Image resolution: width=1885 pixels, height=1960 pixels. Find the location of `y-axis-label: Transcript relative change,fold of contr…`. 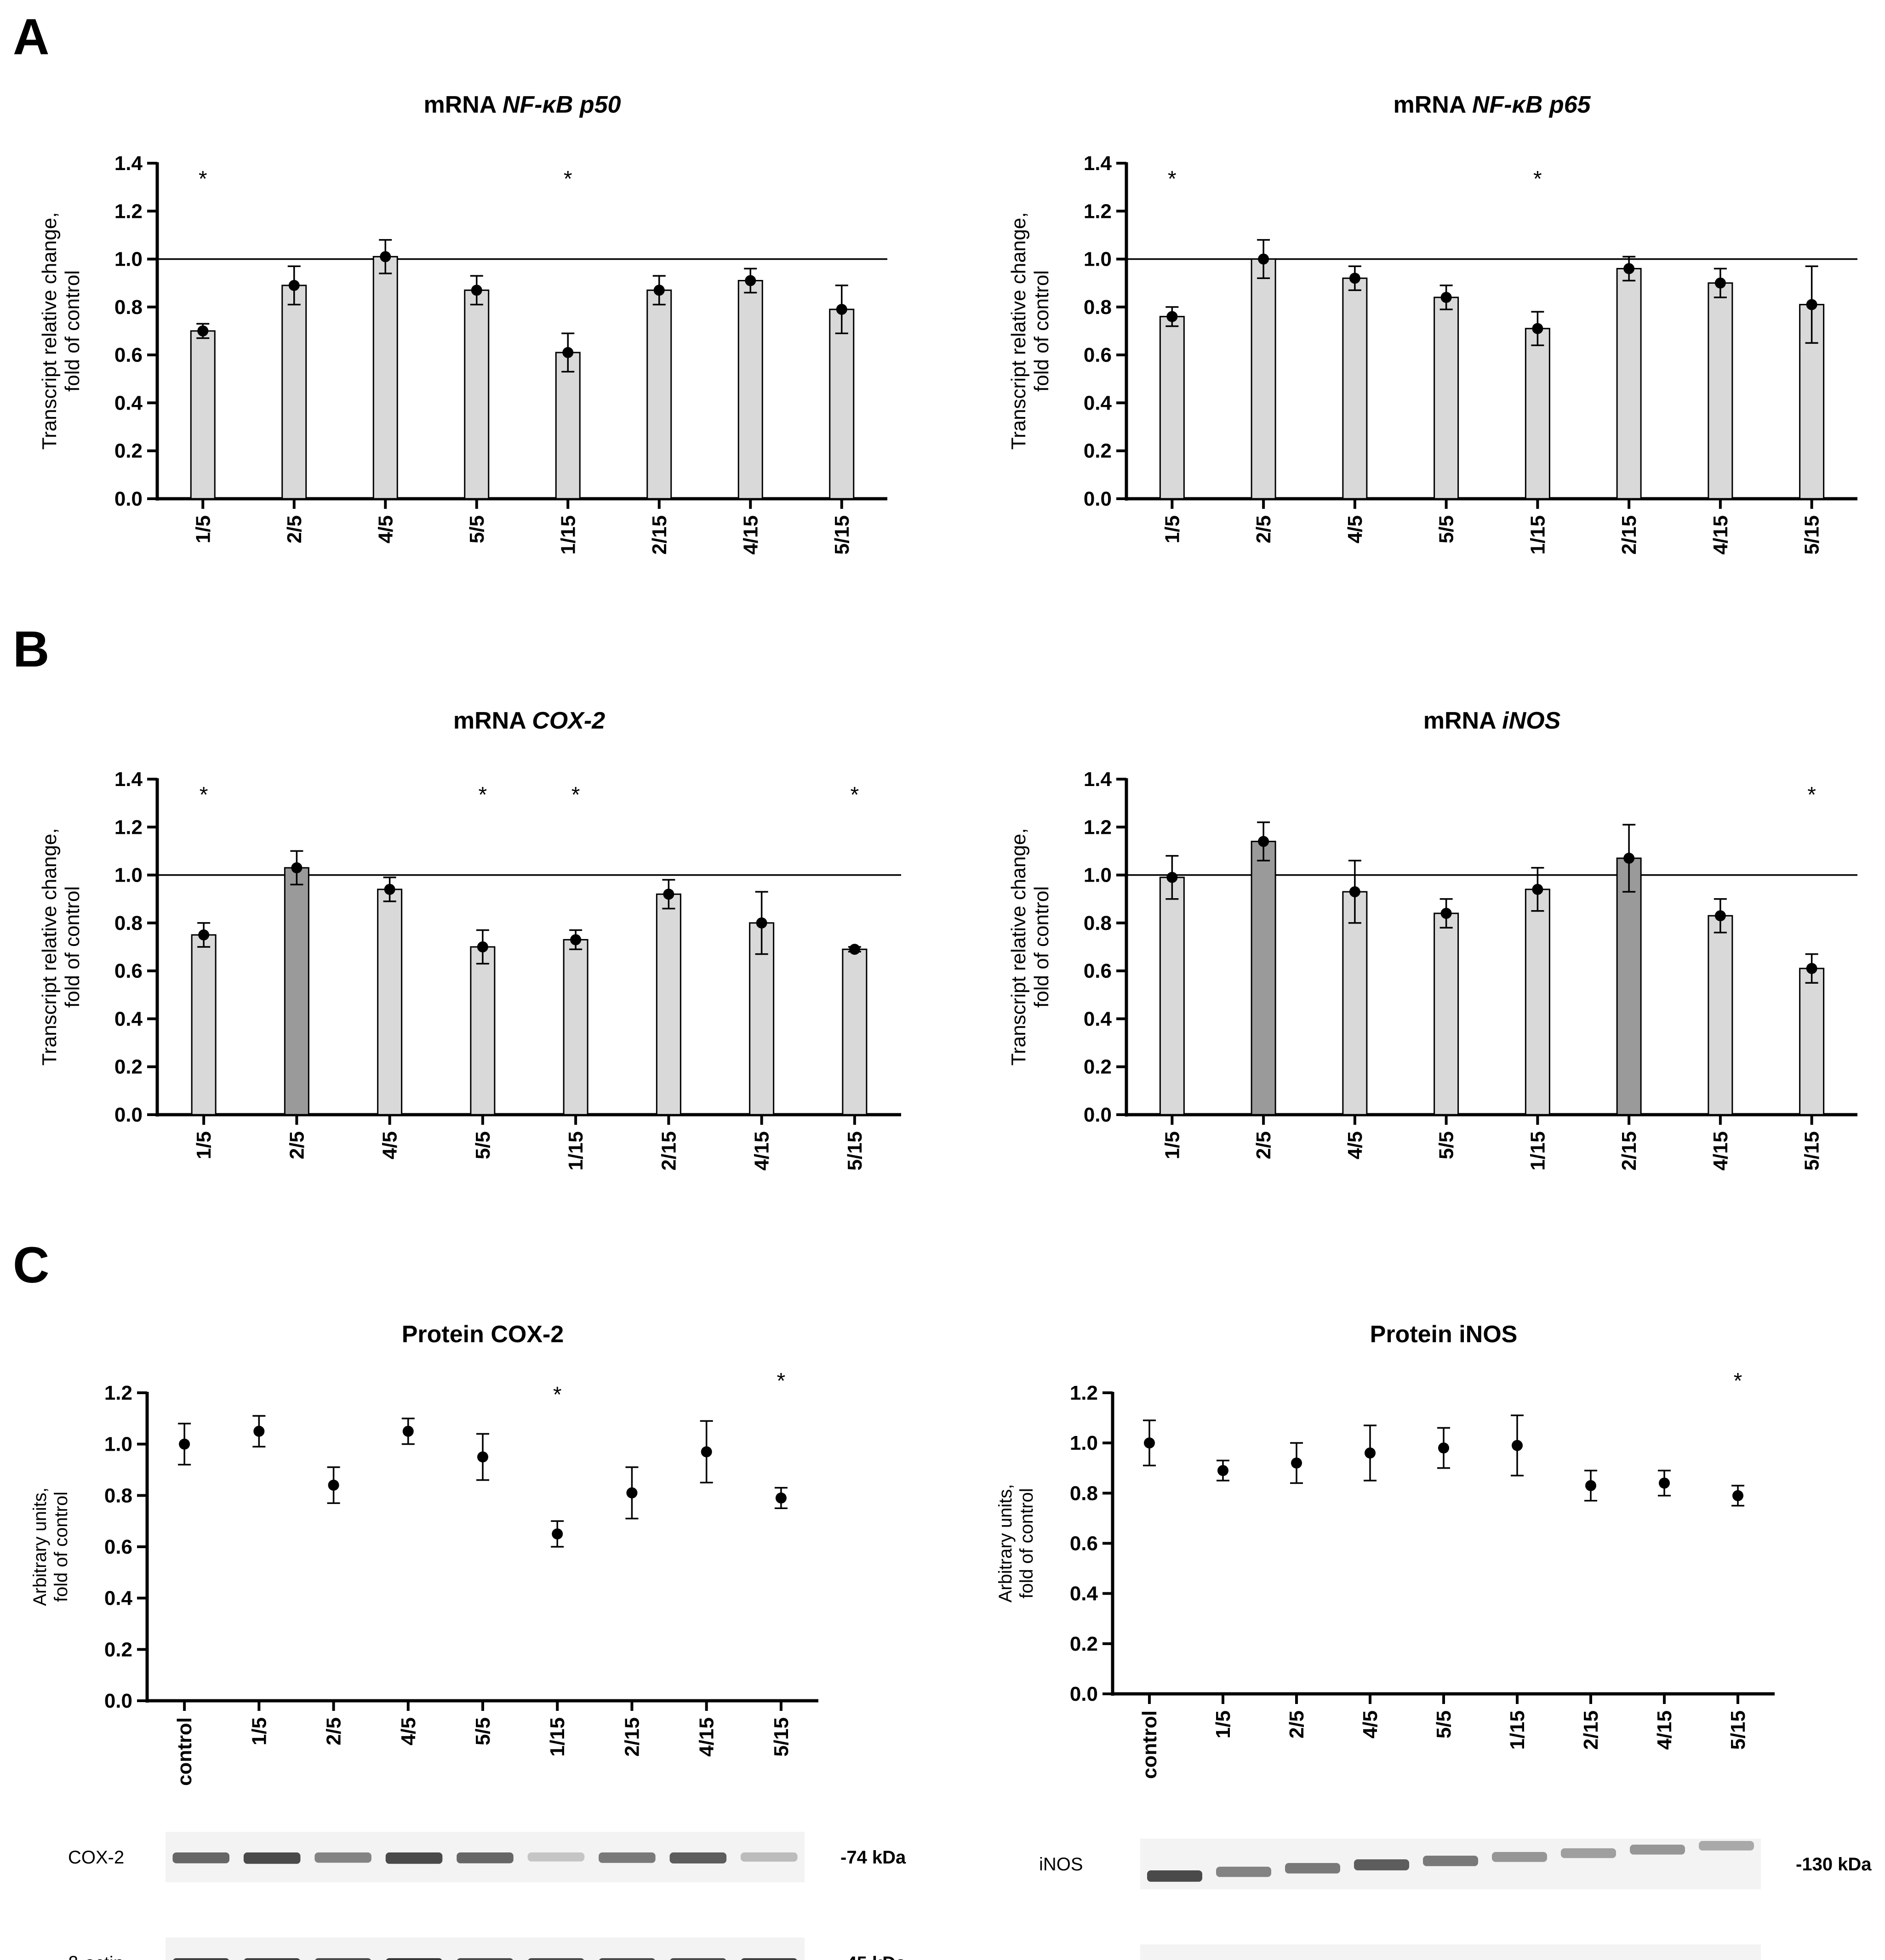

y-axis-label: Transcript relative change,fold of contr… is located at coordinates (1030, 331).